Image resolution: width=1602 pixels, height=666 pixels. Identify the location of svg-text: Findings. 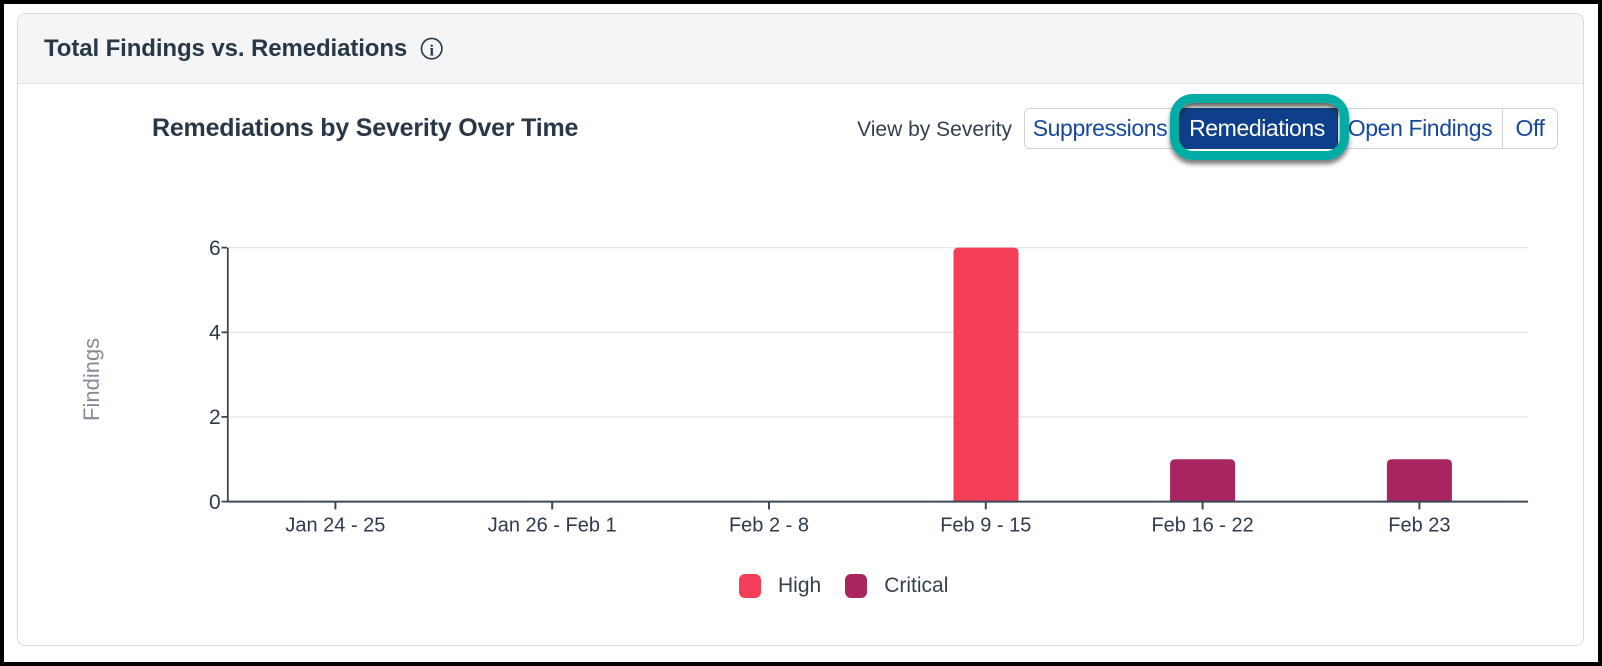
(91, 379).